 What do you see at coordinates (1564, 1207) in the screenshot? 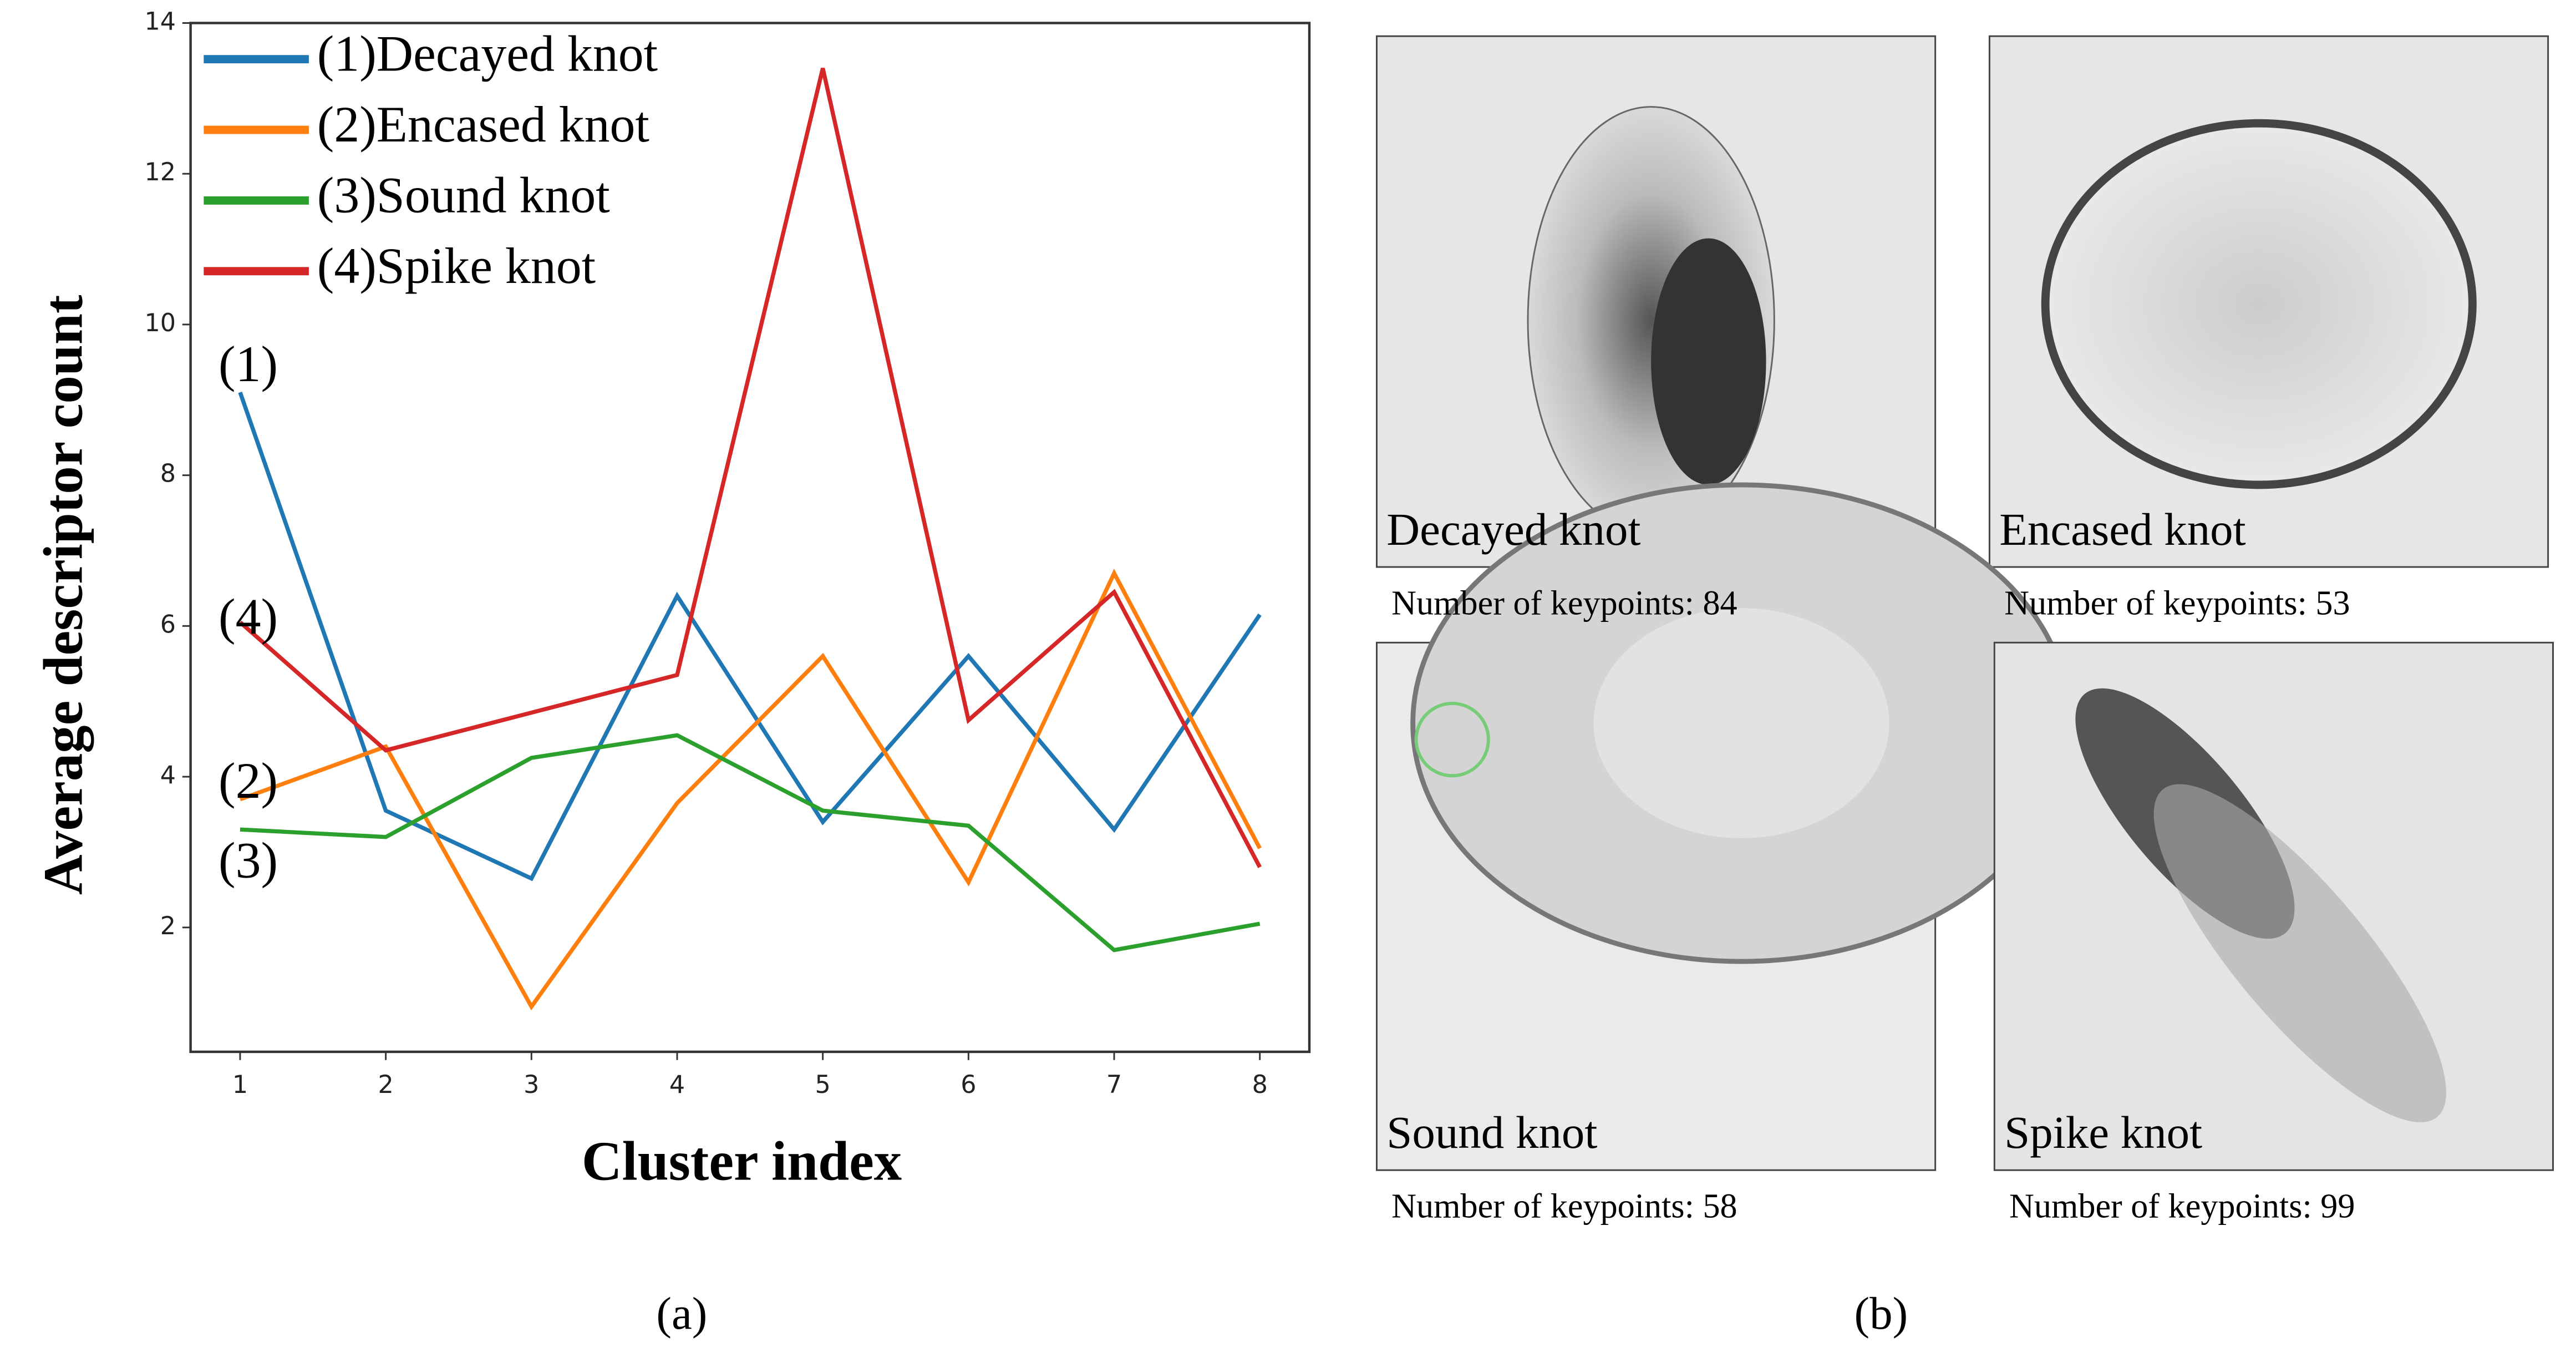
I see `panel-caption: Number of keypoints: 58` at bounding box center [1564, 1207].